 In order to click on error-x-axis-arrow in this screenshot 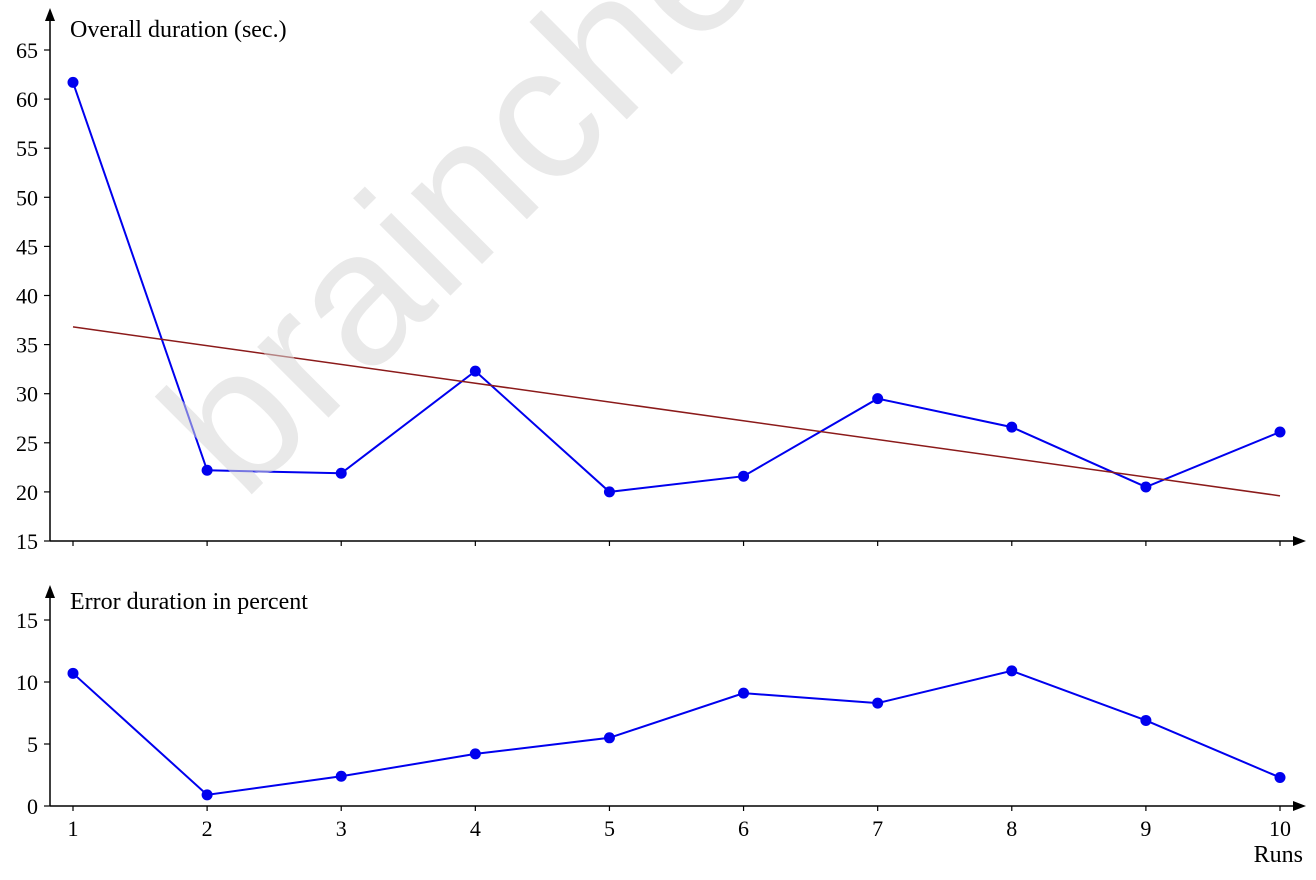, I will do `click(1299, 806)`.